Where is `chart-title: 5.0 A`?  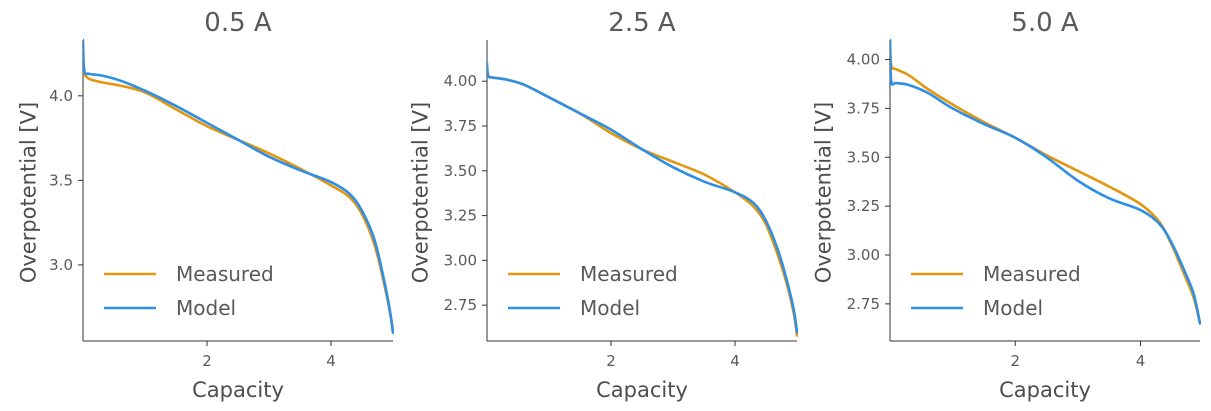 chart-title: 5.0 A is located at coordinates (1045, 23).